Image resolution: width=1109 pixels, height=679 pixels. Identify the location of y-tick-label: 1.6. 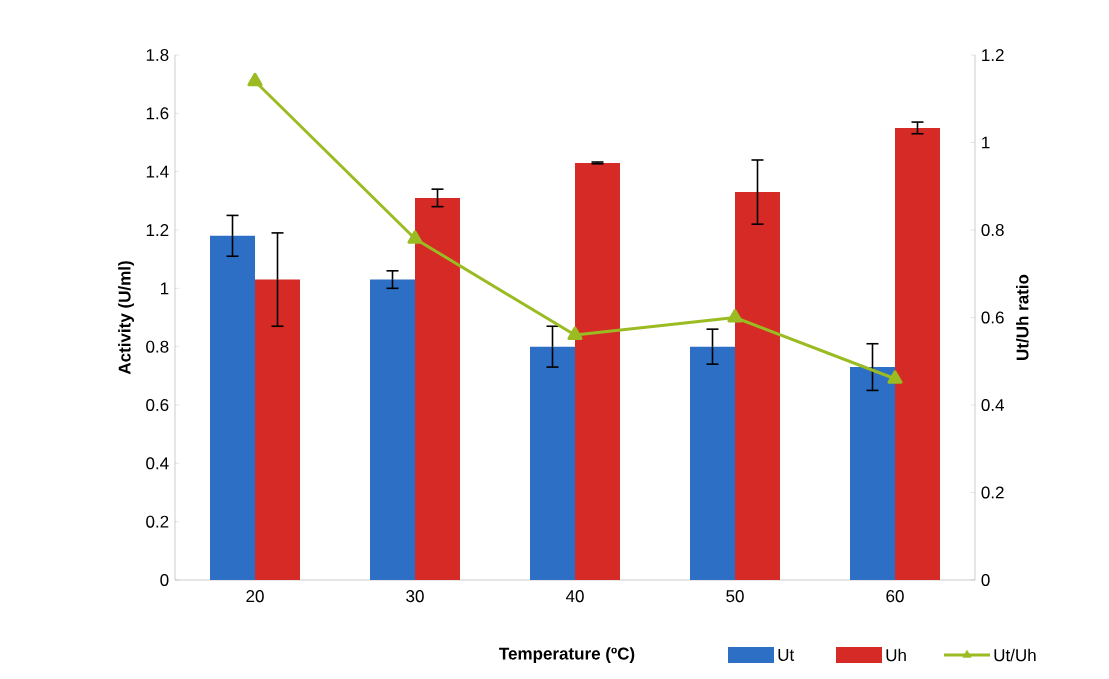
(157, 113).